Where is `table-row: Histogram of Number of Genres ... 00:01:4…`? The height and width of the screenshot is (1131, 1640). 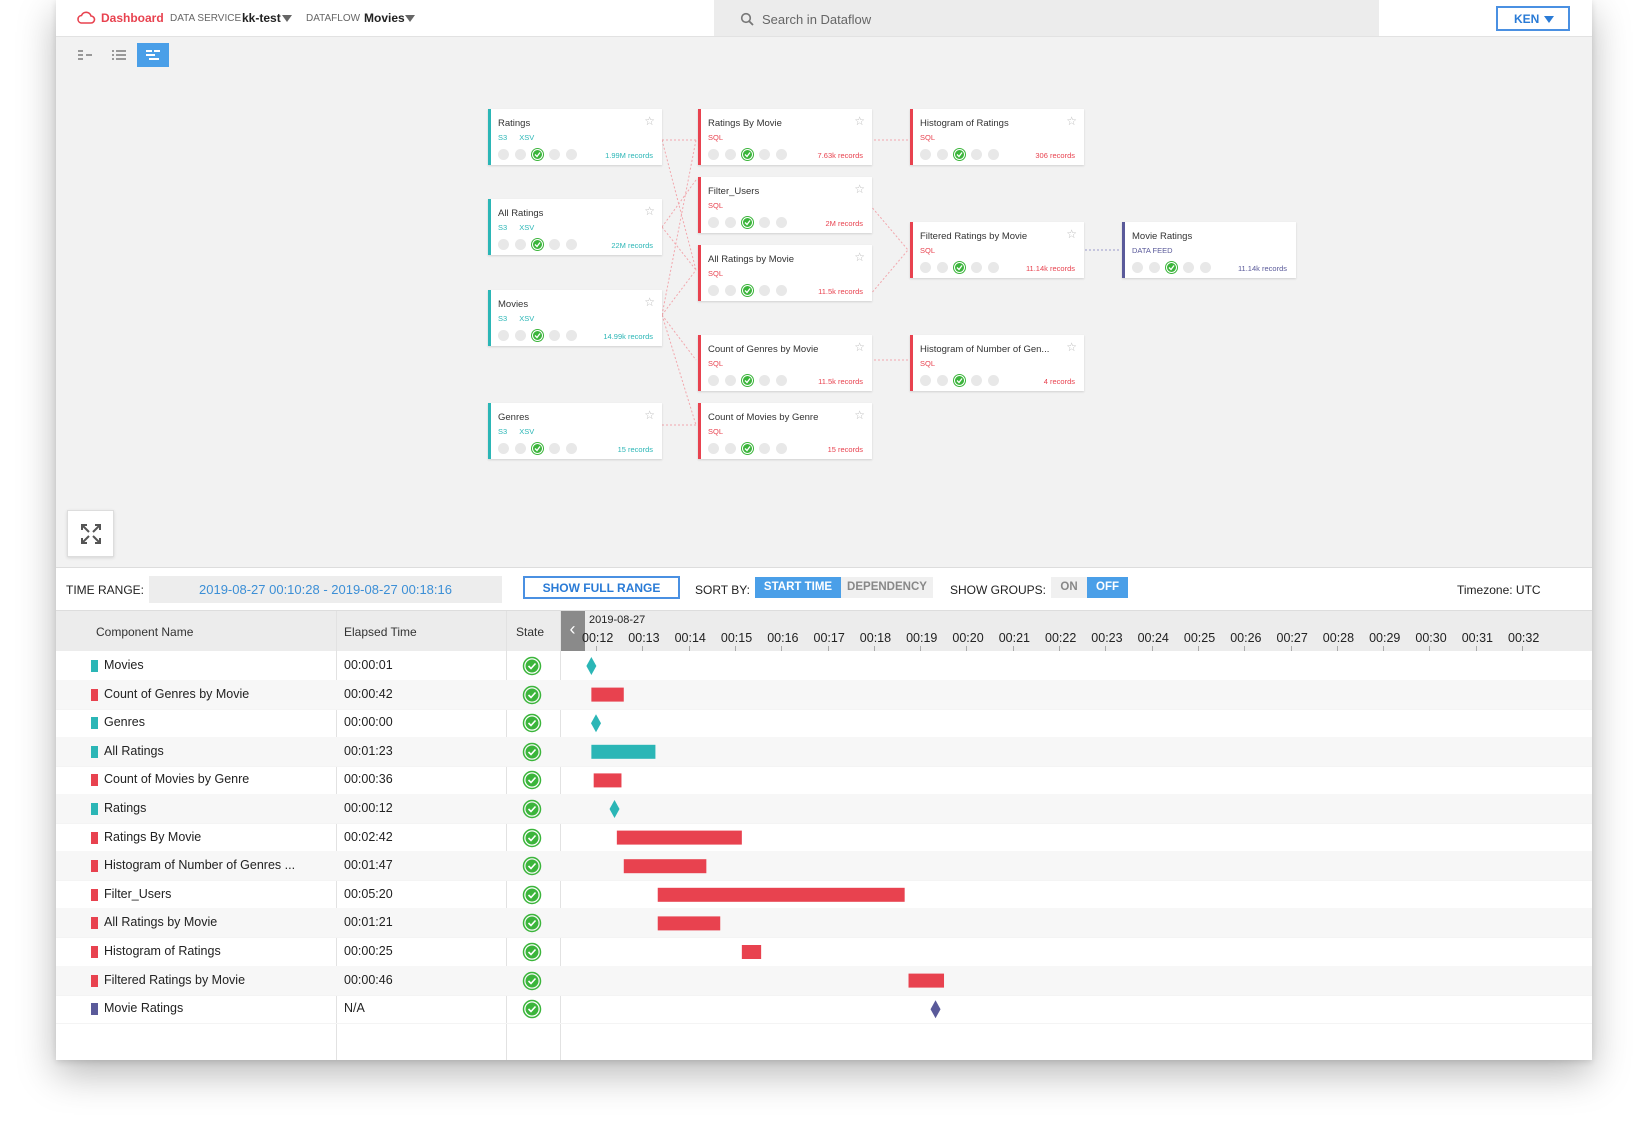 table-row: Histogram of Number of Genres ... 00:01:4… is located at coordinates (824, 866).